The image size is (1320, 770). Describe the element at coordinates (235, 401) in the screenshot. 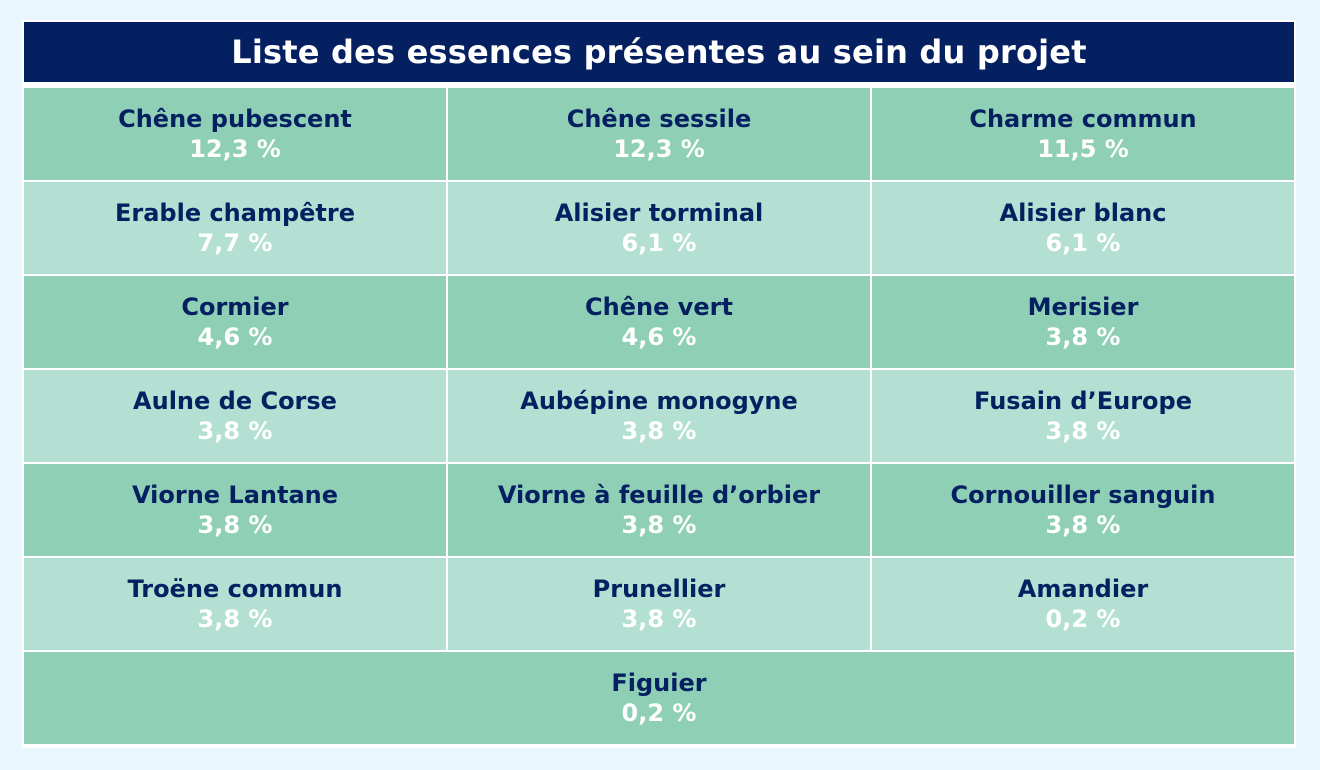

I see `species-name: Aulne de Corse` at that location.